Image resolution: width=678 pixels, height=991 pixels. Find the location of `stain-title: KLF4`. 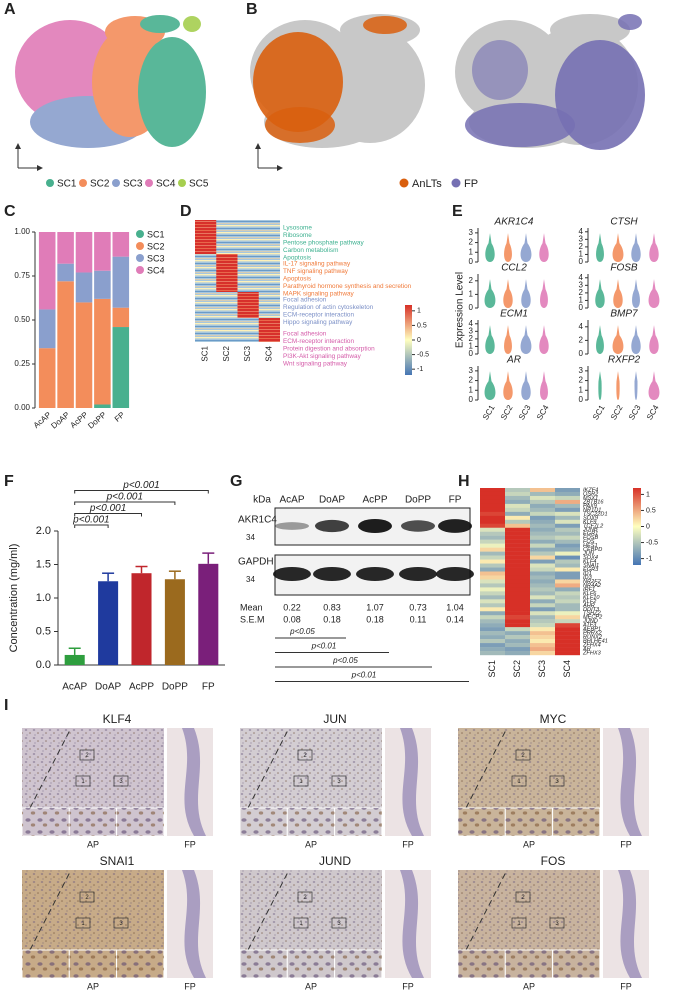

stain-title: KLF4 is located at coordinates (117, 719).